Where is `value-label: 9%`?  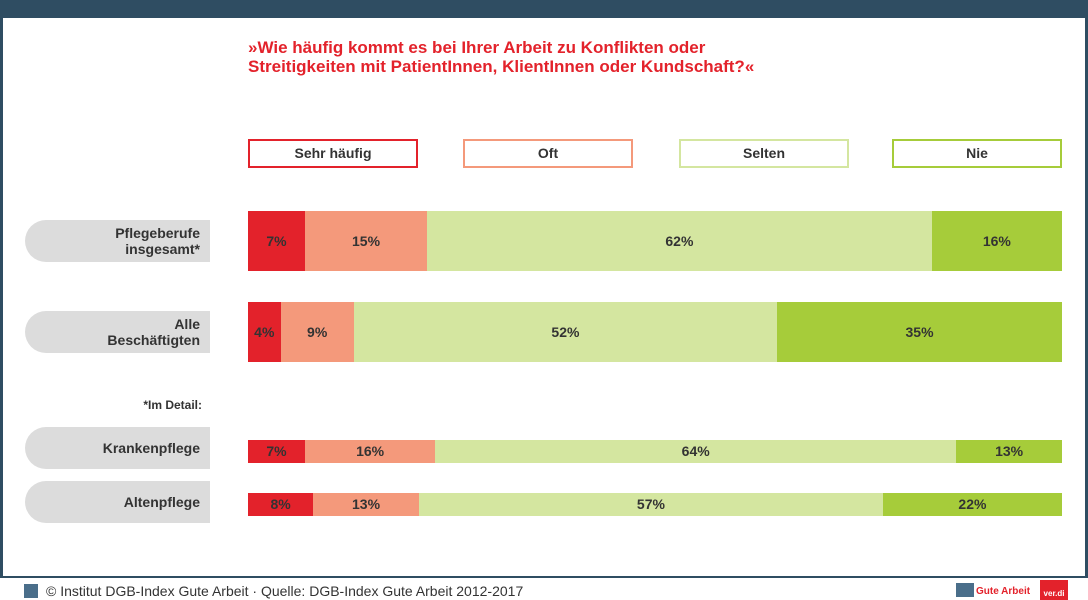
value-label: 9% is located at coordinates (317, 332).